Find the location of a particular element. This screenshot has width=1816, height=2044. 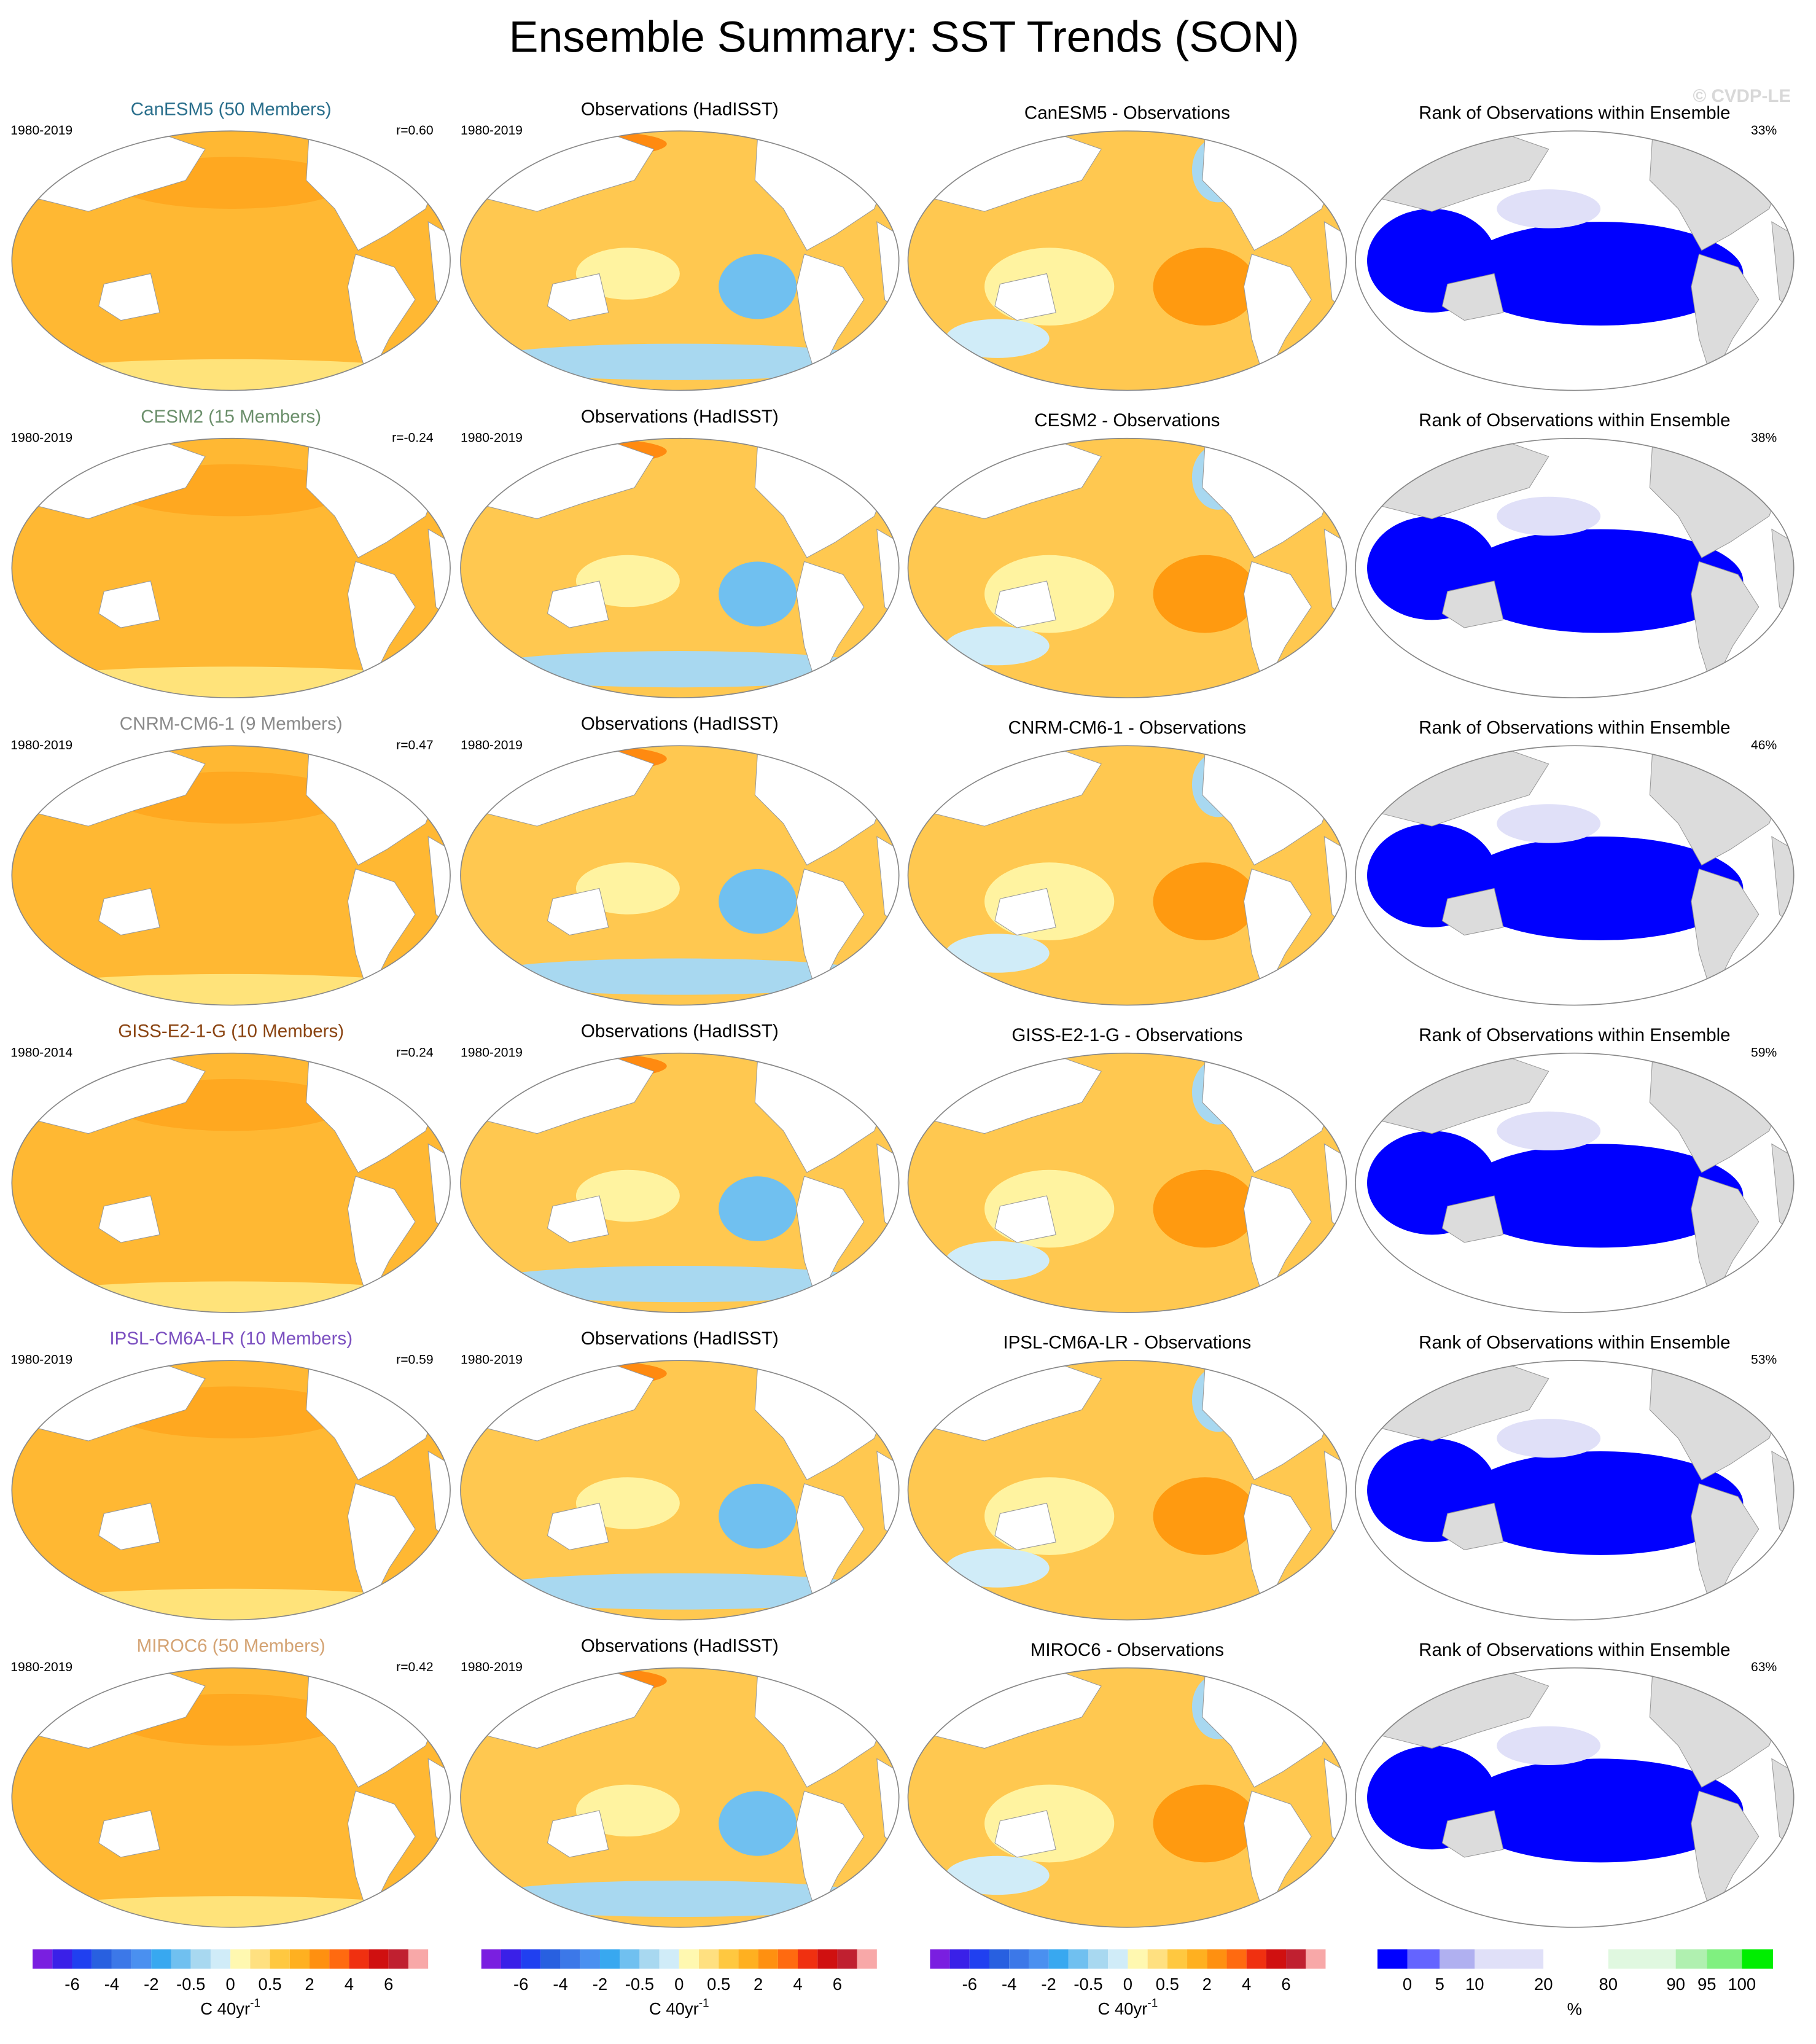

colorbar-label: 0 is located at coordinates (1127, 1984).